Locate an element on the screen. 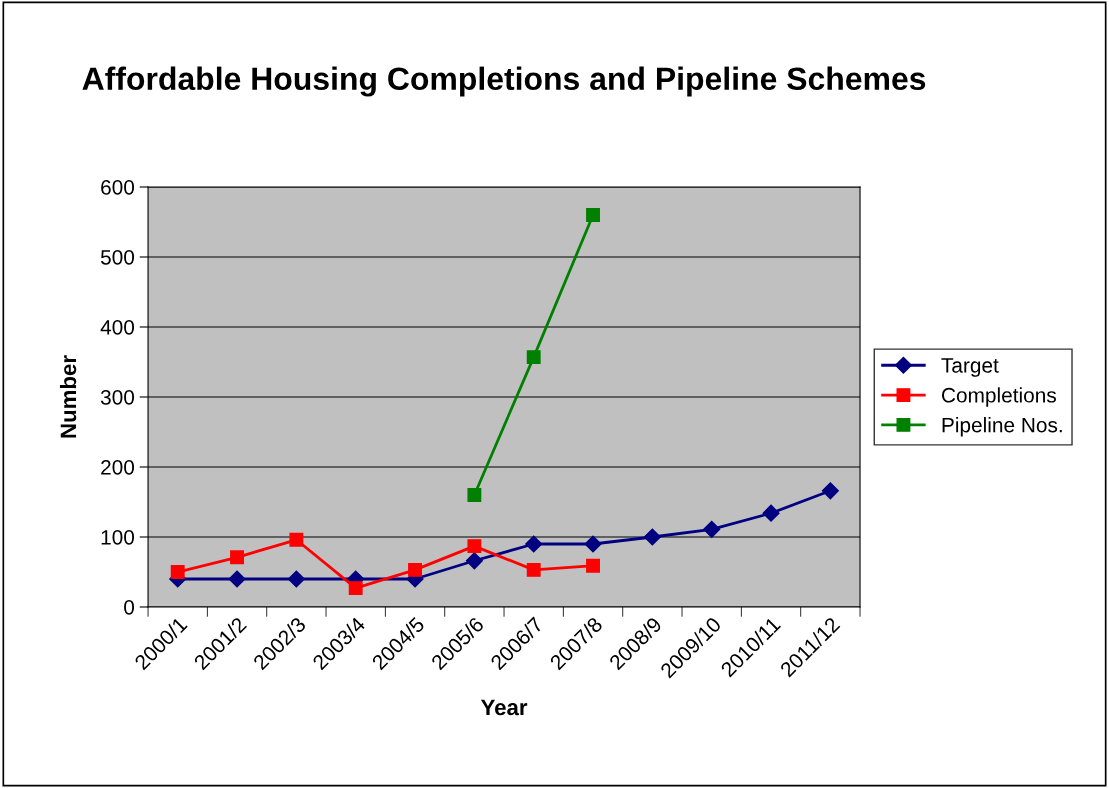 This screenshot has width=1109, height=788. legend-label: Target is located at coordinates (970, 367).